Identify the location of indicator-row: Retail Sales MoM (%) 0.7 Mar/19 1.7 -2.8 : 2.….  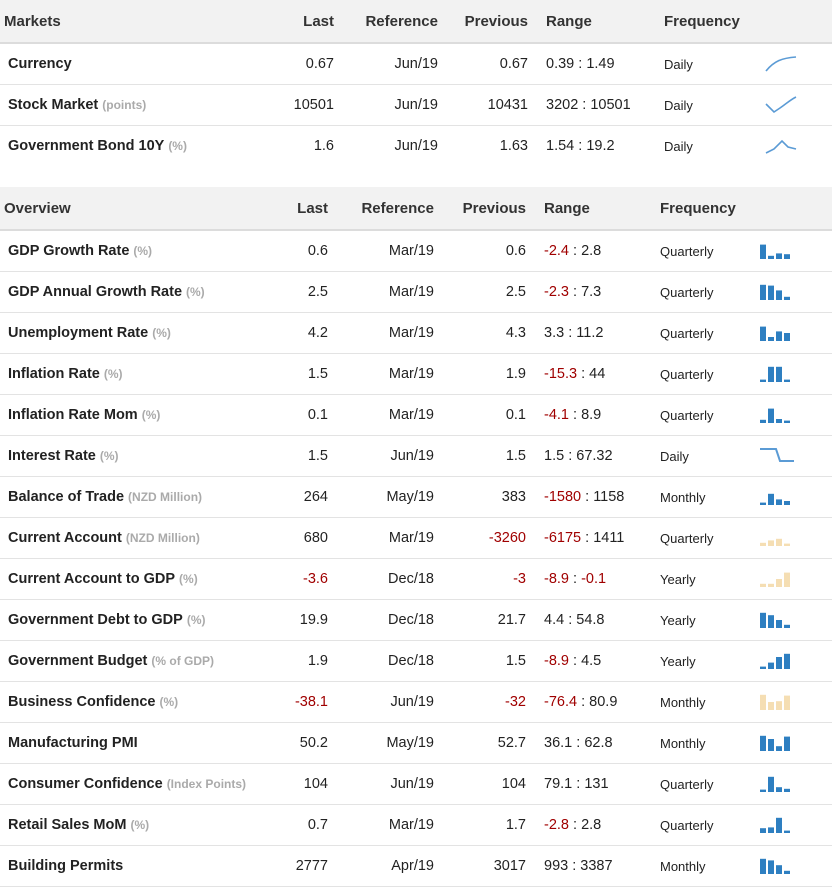
(416, 825).